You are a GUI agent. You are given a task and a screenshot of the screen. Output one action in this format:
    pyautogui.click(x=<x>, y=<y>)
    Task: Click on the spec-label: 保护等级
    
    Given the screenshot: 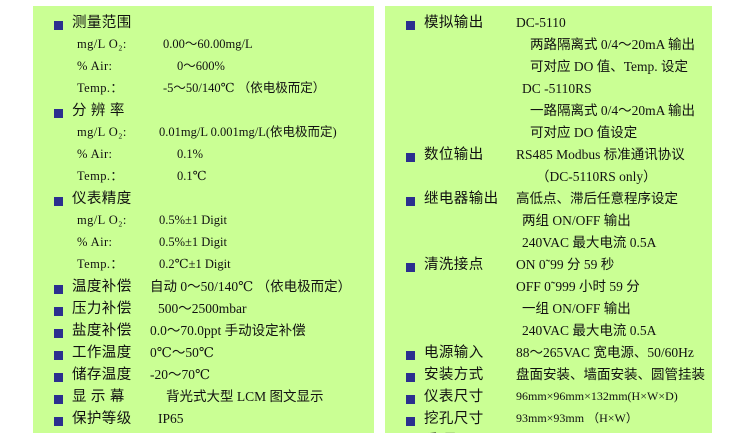 What is the action you would take?
    pyautogui.click(x=102, y=419)
    